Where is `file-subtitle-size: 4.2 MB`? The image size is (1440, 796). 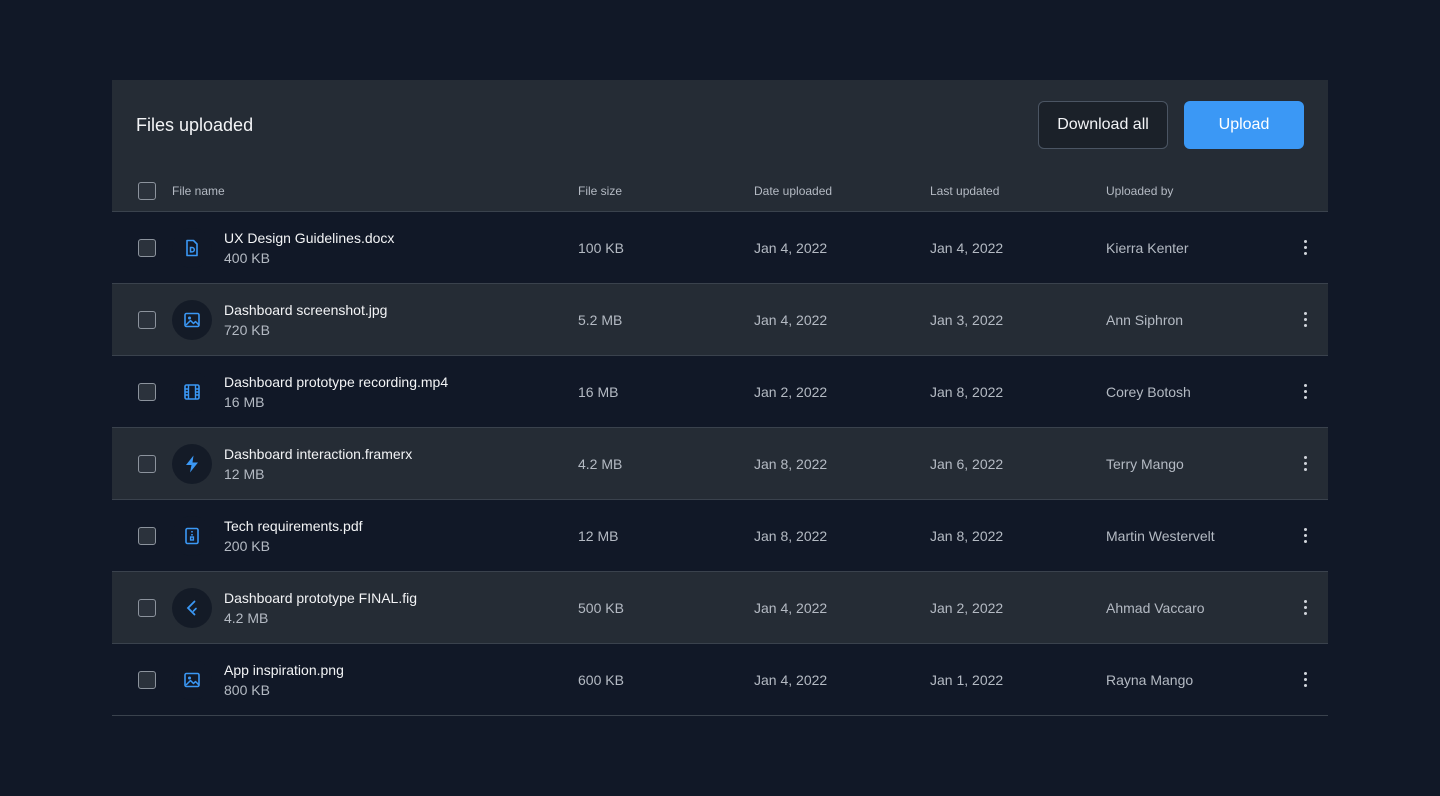
file-subtitle-size: 4.2 MB is located at coordinates (246, 617).